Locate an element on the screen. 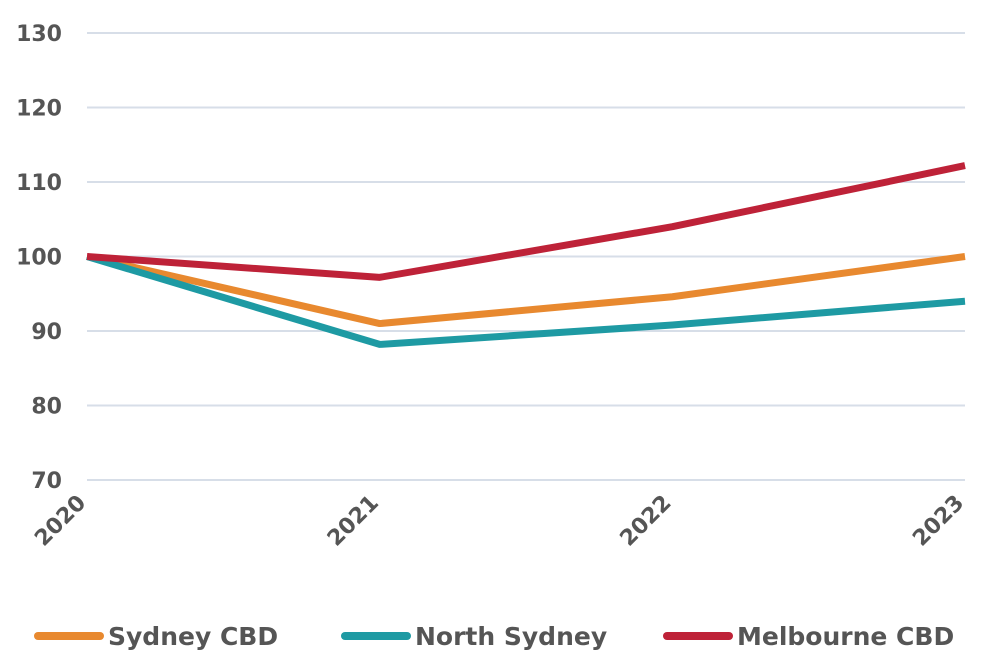 Image resolution: width=990 pixels, height=670 pixels. x-tick-label: 2021 is located at coordinates (353, 521).